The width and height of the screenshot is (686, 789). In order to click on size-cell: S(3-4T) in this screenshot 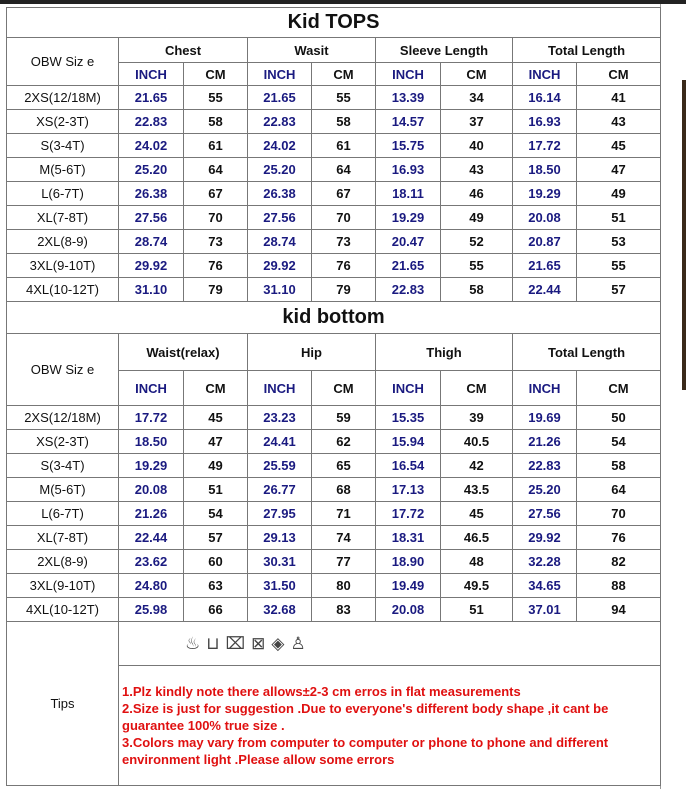, I will do `click(62, 465)`.